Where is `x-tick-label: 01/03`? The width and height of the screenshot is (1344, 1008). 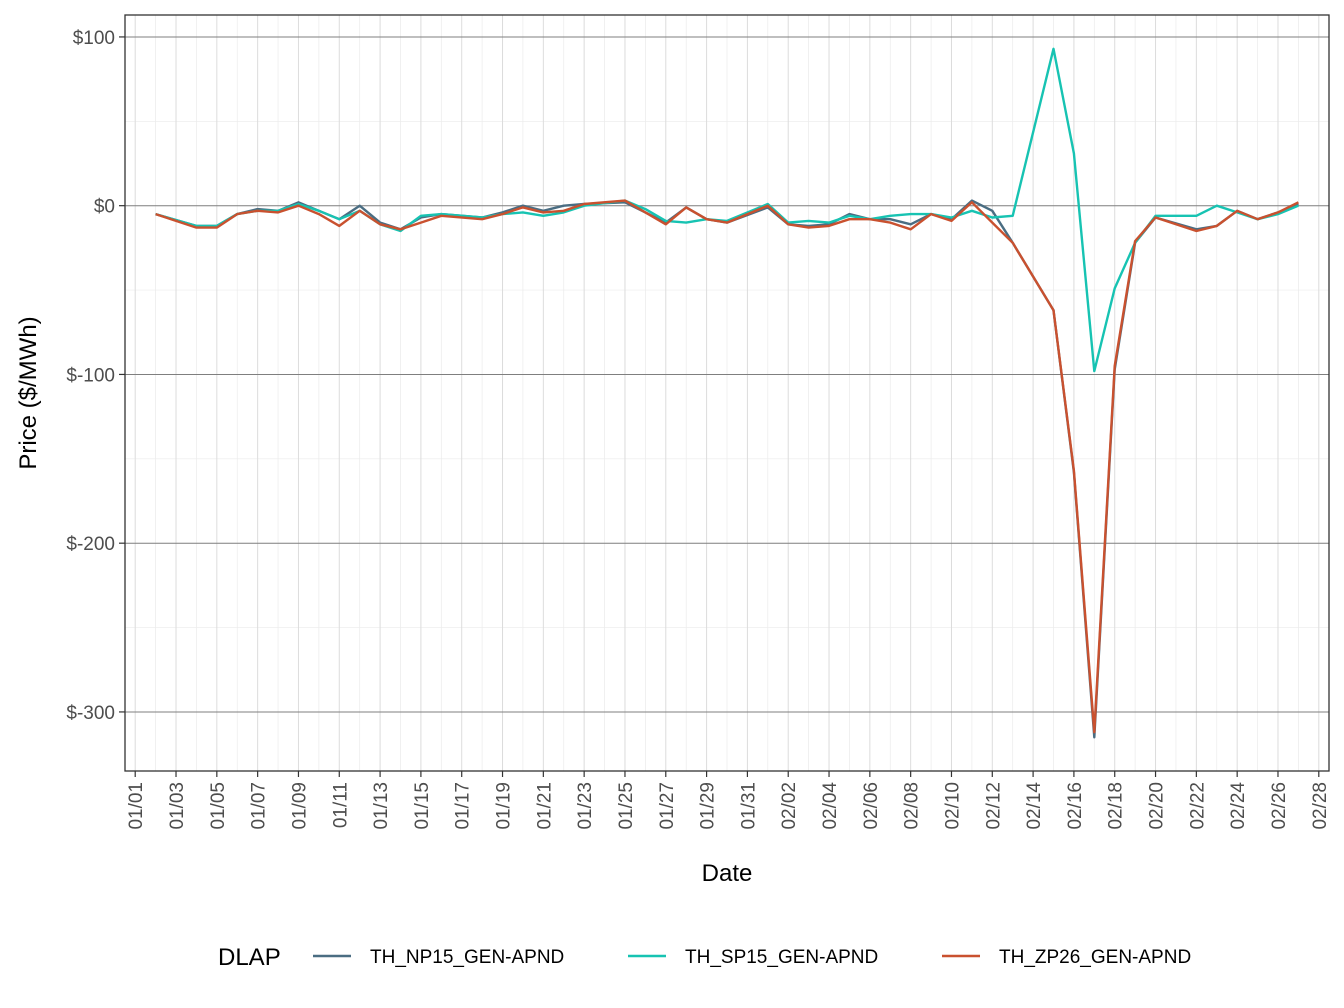
x-tick-label: 01/03 is located at coordinates (177, 806).